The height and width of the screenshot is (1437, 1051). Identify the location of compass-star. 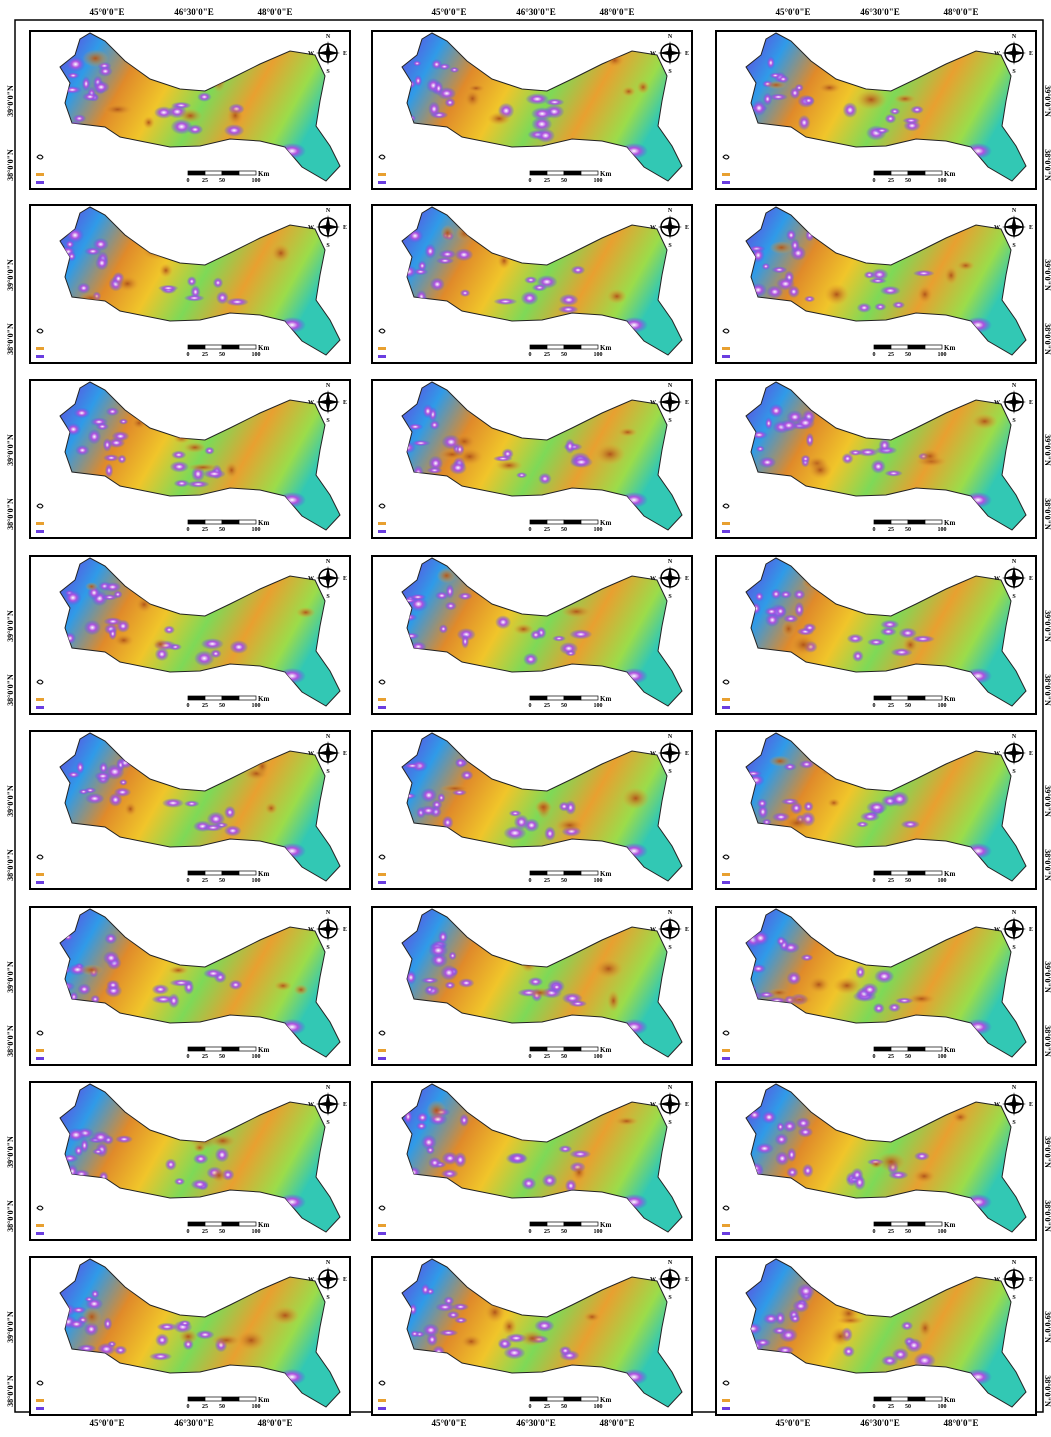
(1014, 929).